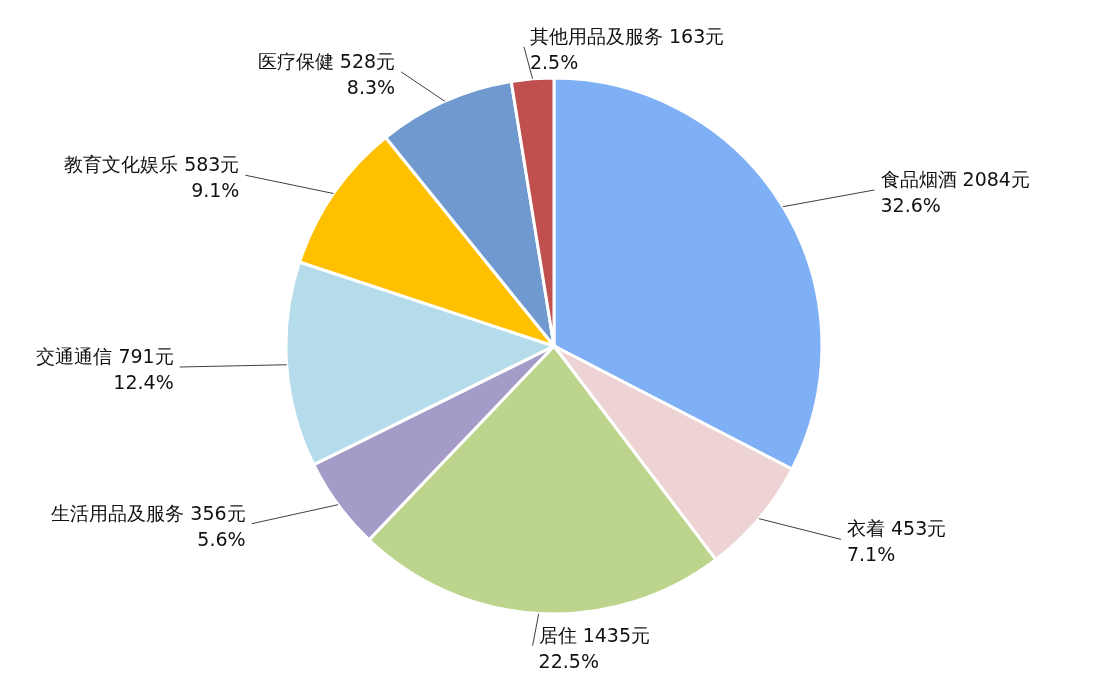 This screenshot has width=1108, height=692. I want to click on slice-label: 其他用品及服务 163元 2.5%, so click(627, 48).